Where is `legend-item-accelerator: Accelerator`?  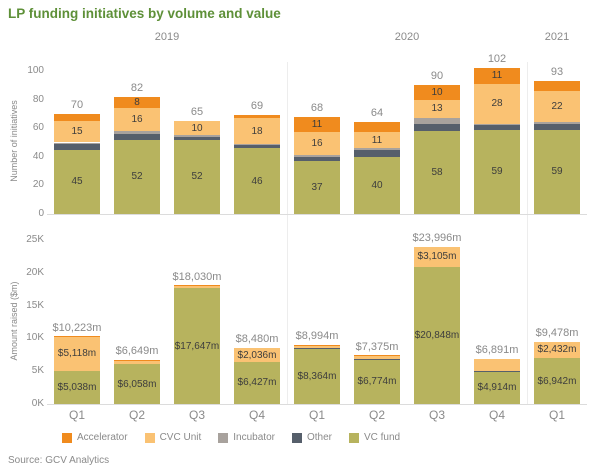
legend-item-accelerator: Accelerator is located at coordinates (95, 437).